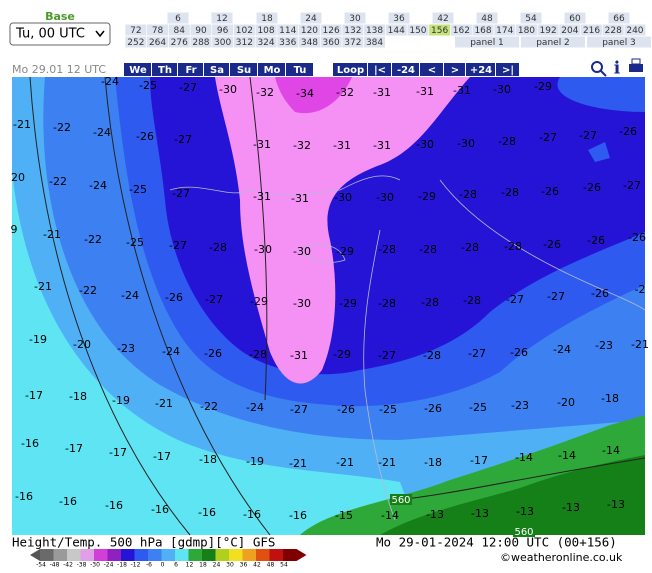 This screenshot has height=573, width=652. I want to click on hour-label: 138, so click(374, 31).